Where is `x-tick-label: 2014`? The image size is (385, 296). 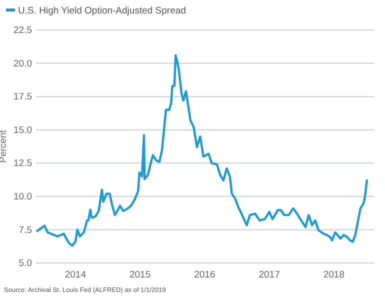
x-tick-label: 2014 is located at coordinates (75, 275).